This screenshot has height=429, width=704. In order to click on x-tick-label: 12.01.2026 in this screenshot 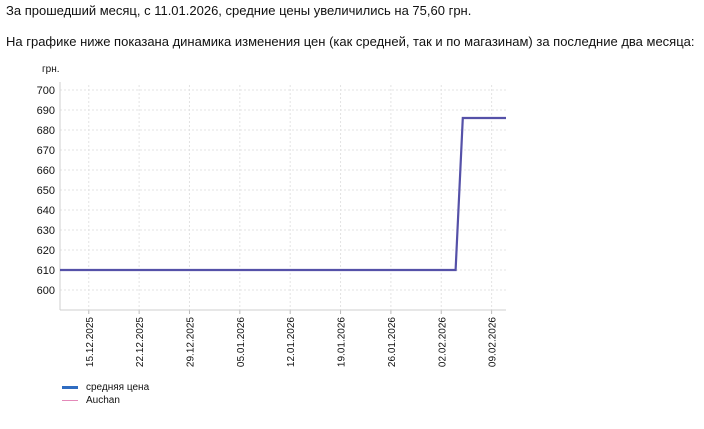, I will do `click(291, 342)`.